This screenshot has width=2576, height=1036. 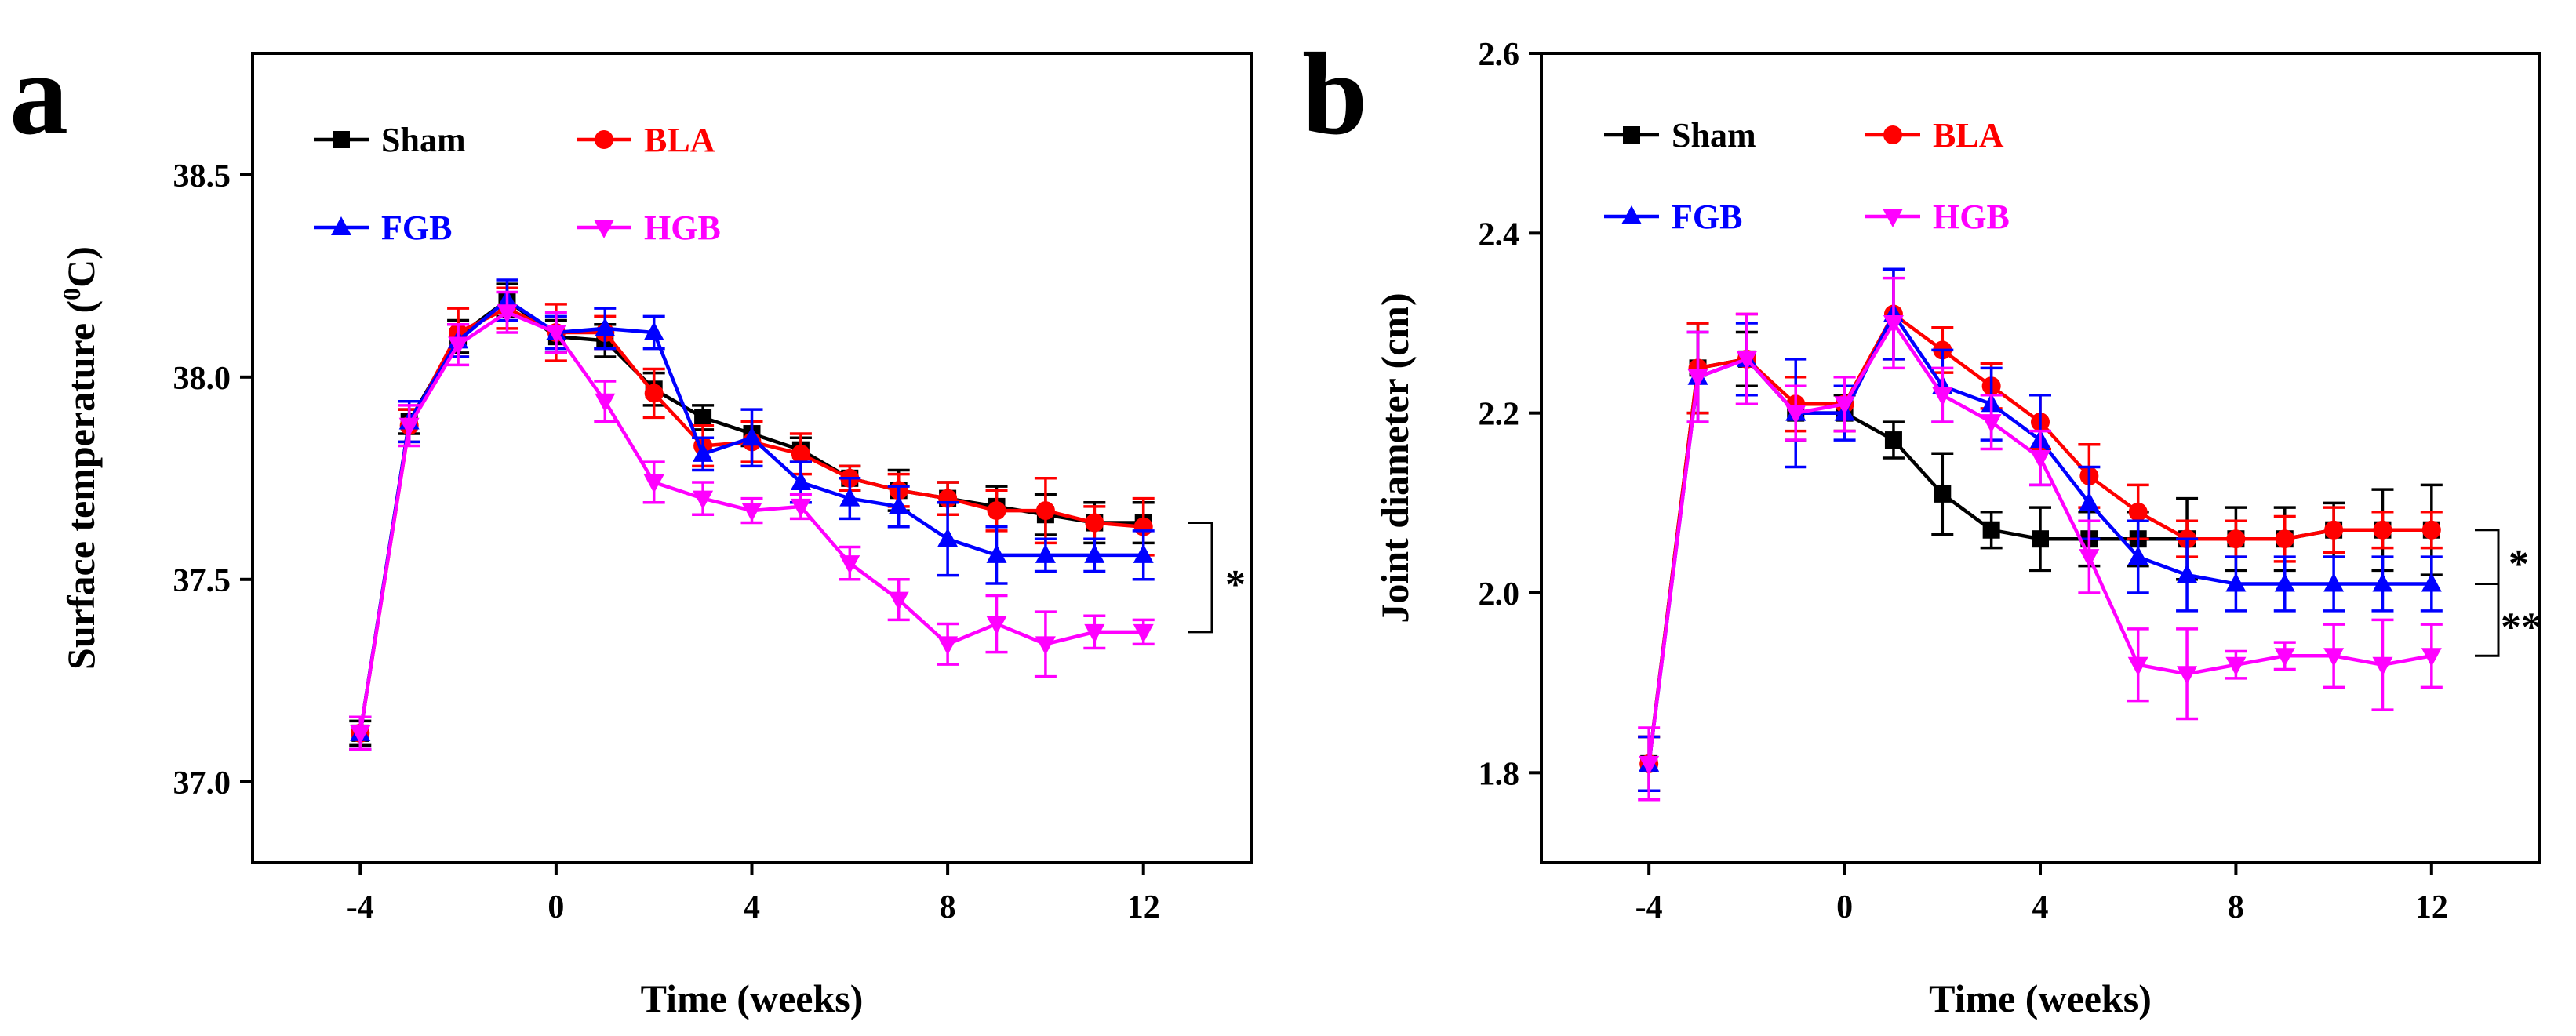 I want to click on y-axis-label: Surface temperature (0C), so click(x=80, y=458).